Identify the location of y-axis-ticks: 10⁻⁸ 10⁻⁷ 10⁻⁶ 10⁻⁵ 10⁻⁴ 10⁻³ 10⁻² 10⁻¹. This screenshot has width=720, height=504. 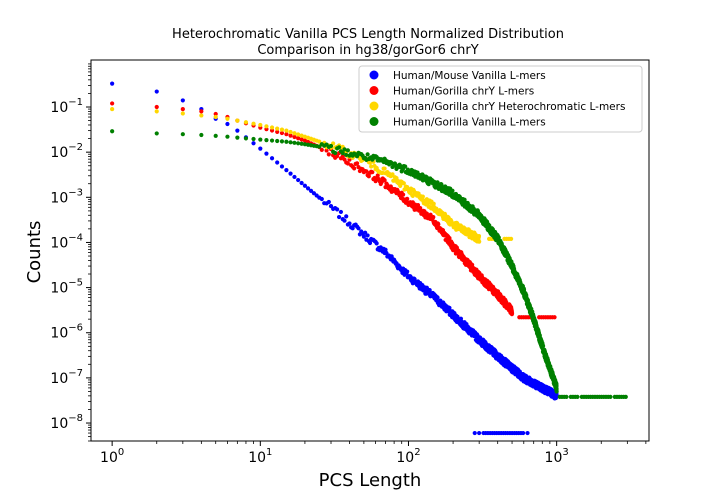
(70, 252).